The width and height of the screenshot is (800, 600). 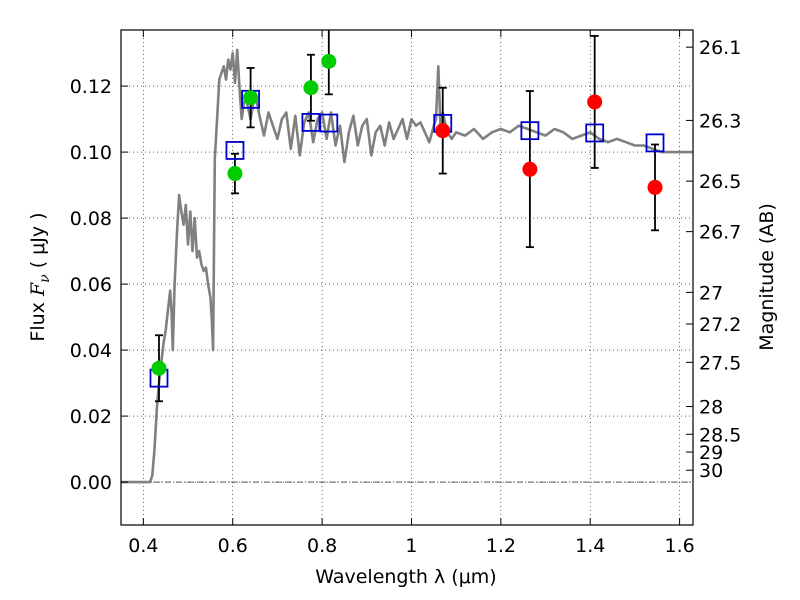 I want to click on y-tick-label: 0.04, so click(x=91, y=351).